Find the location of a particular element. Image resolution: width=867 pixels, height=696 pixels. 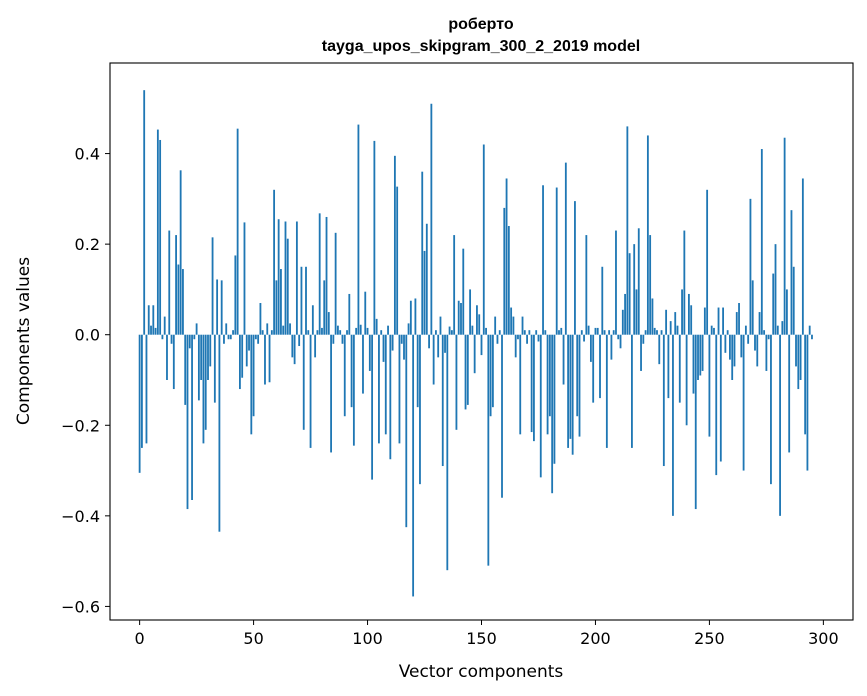

x-tick-label: 150 is located at coordinates (481, 638).